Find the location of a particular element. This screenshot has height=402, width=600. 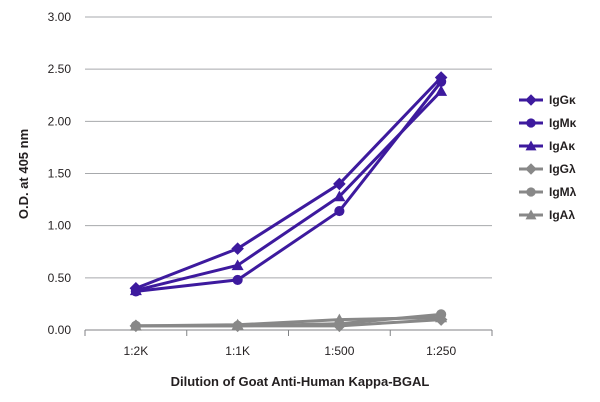

x-tick-label: 1:250 is located at coordinates (441, 351).